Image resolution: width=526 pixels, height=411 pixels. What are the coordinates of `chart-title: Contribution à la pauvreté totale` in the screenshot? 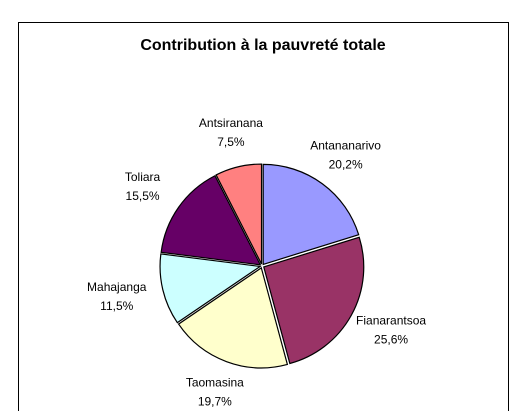 It's located at (262, 45).